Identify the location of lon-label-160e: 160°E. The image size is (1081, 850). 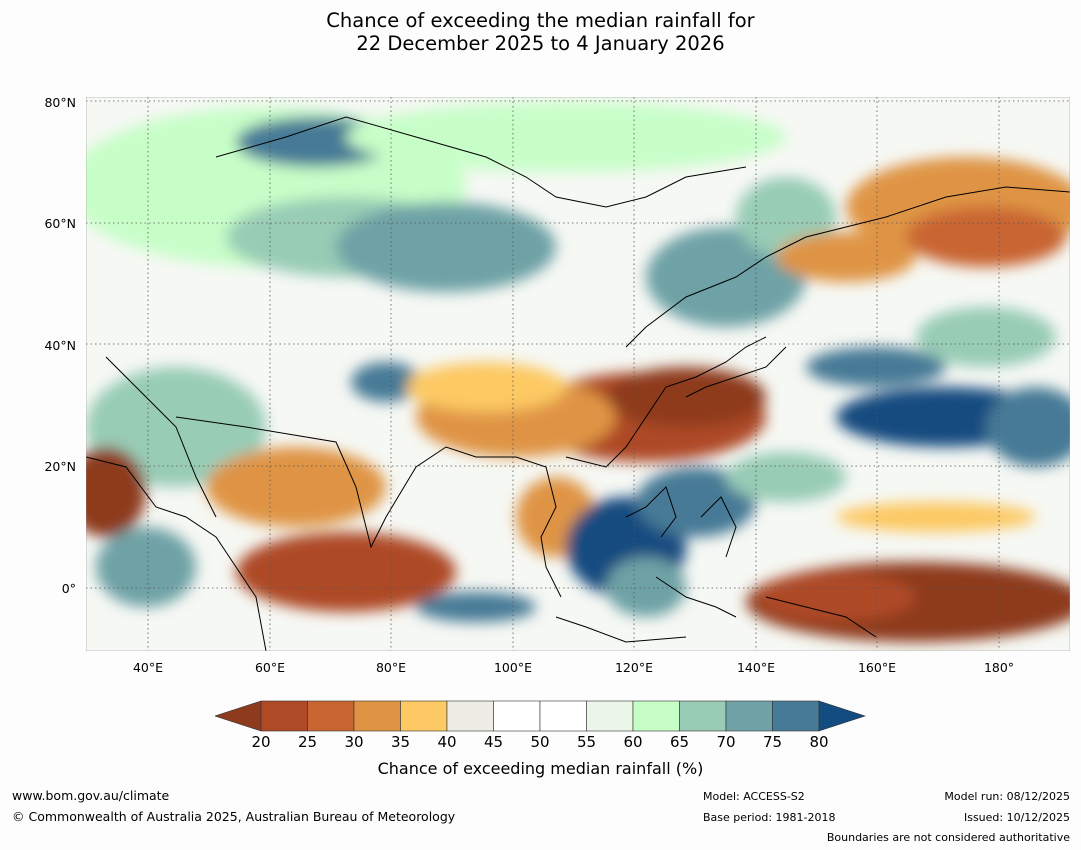
(876, 667).